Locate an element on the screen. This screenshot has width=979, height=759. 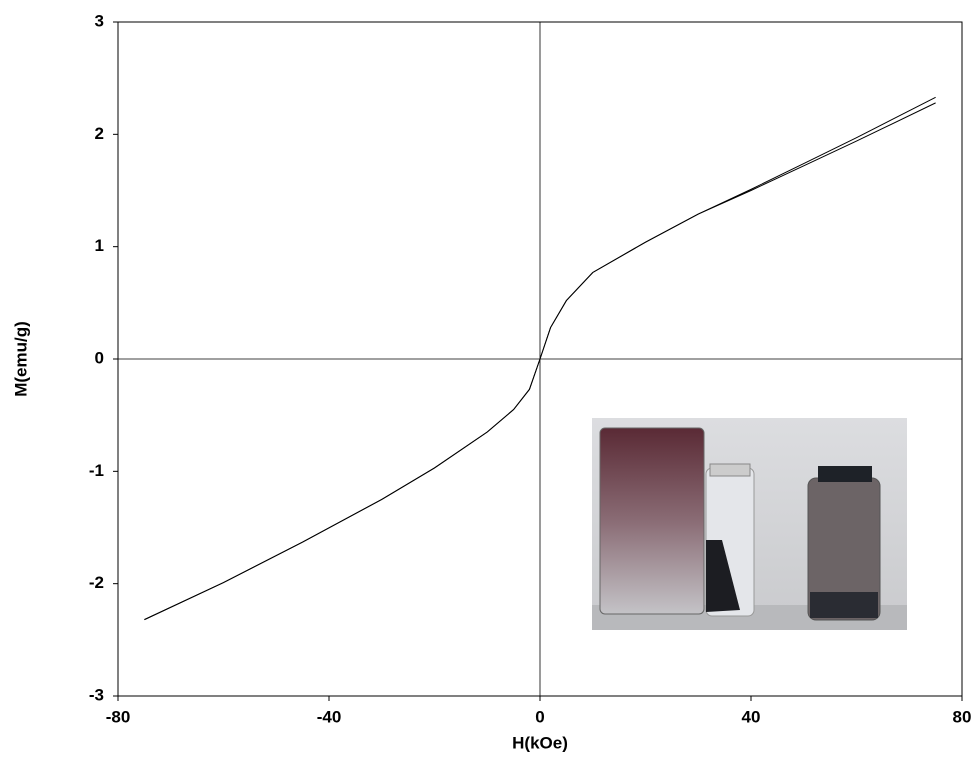
y-axis-label: M(emu/g) is located at coordinates (20, 359).